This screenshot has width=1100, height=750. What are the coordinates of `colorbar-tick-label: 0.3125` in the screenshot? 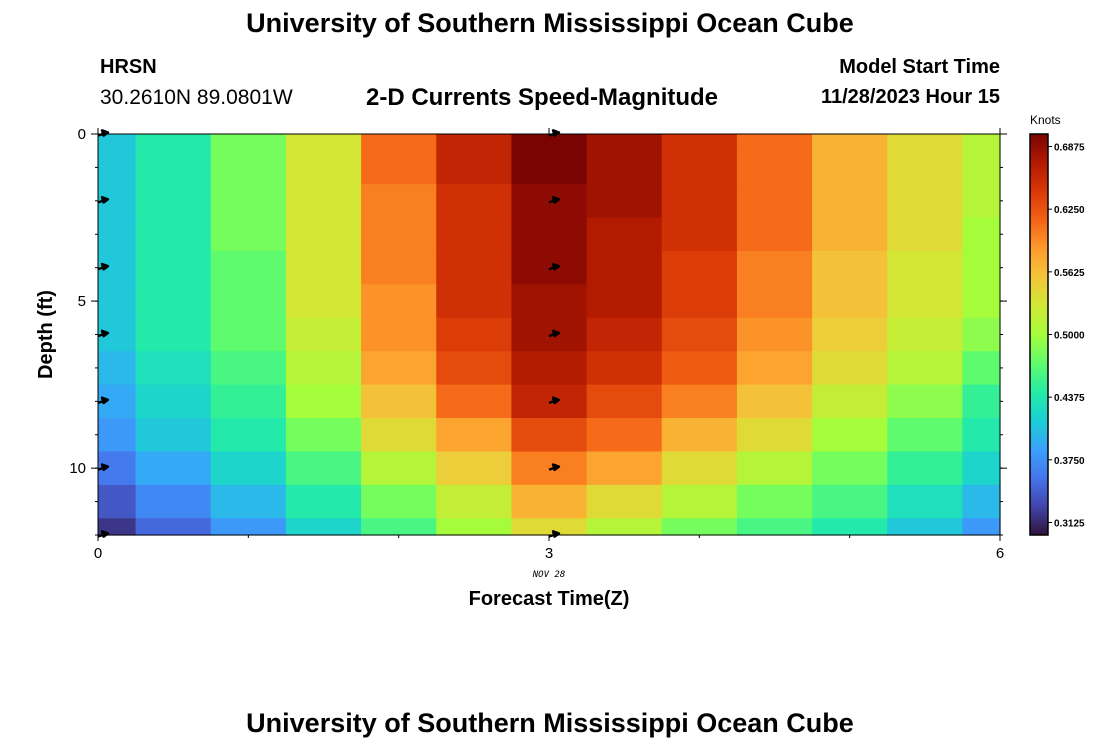 It's located at (1069, 523).